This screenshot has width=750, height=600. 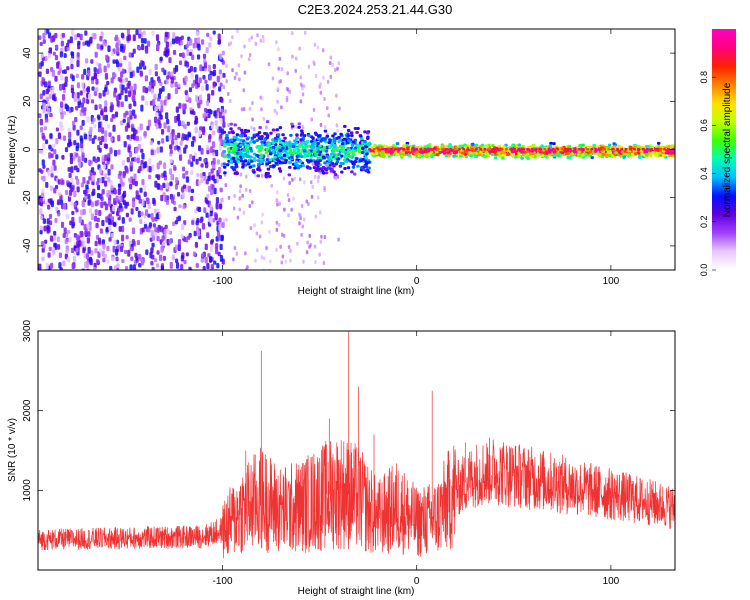 I want to click on snr-x-axis-label: Height of straight line (km), so click(x=356, y=591).